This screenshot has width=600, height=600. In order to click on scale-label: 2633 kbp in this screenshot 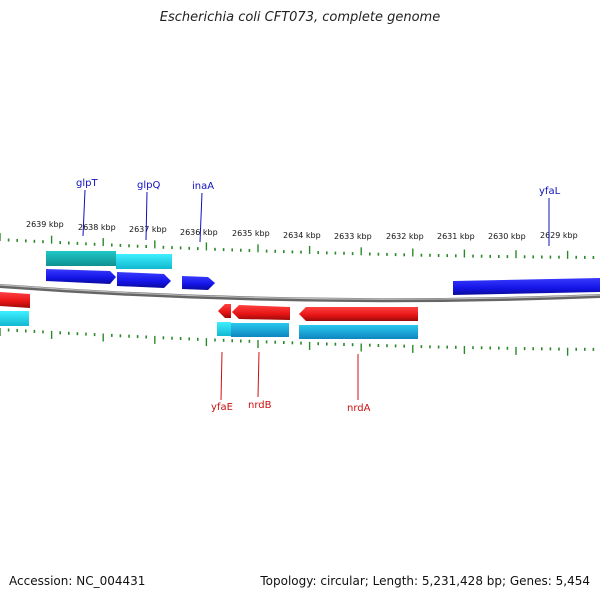, I will do `click(353, 236)`.